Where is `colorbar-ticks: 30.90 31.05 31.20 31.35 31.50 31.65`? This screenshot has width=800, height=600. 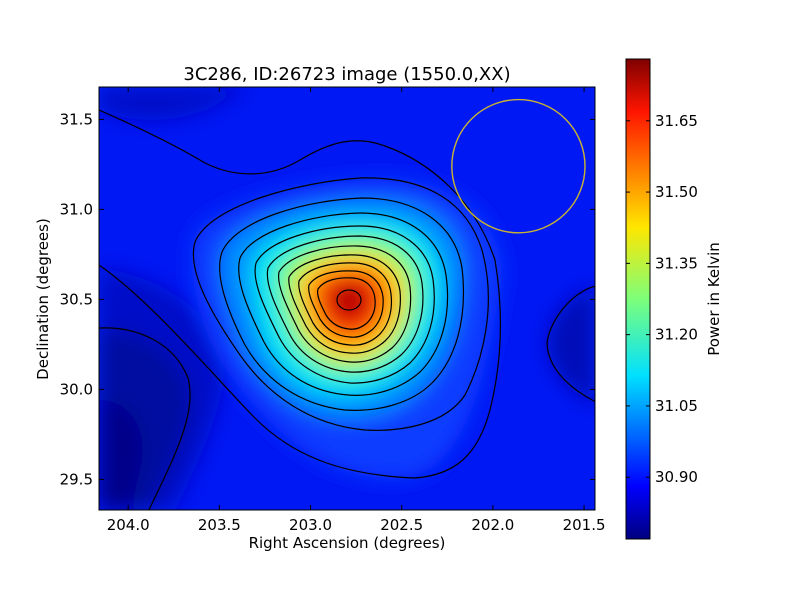 colorbar-ticks: 30.90 31.05 31.20 31.35 31.50 31.65 is located at coordinates (662, 299).